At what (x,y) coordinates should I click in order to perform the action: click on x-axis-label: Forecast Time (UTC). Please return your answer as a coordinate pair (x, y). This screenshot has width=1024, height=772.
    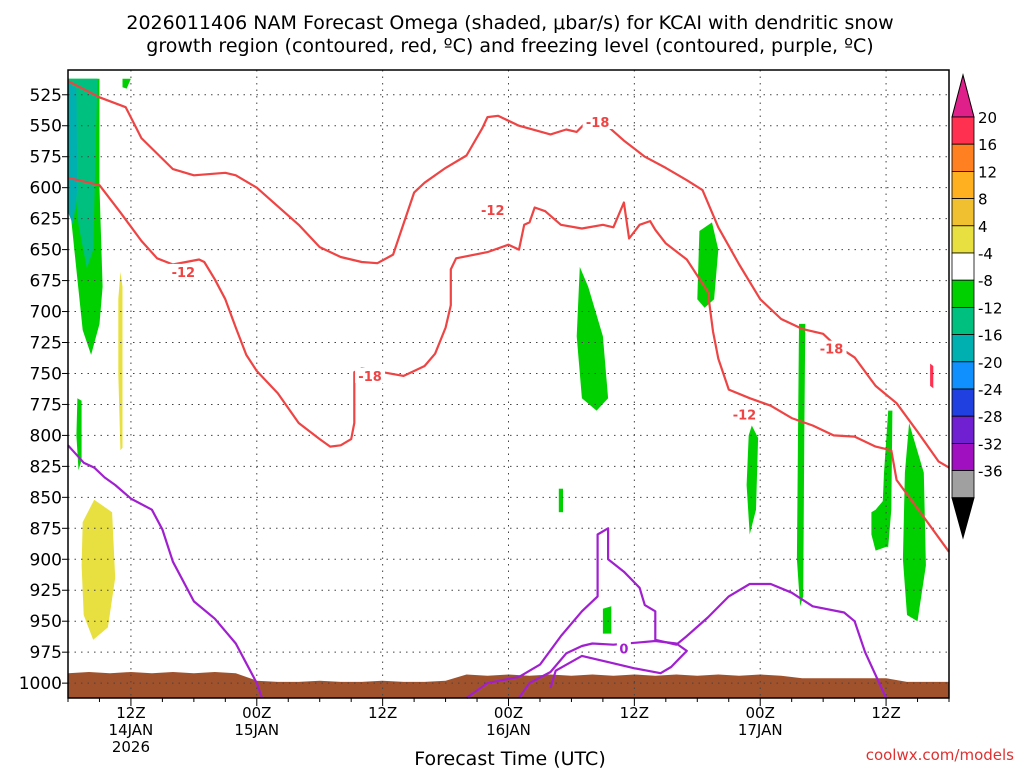
    Looking at the image, I should click on (509, 758).